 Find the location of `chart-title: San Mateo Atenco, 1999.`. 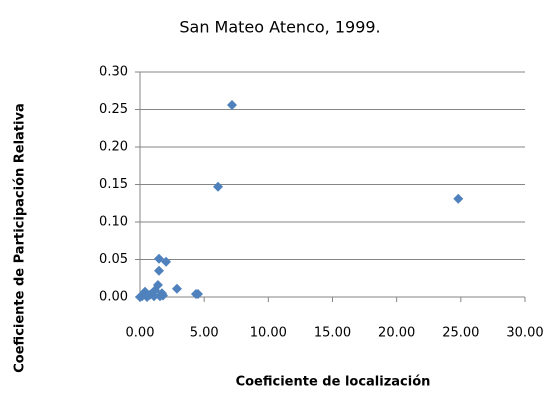

chart-title: San Mateo Atenco, 1999. is located at coordinates (279, 27).